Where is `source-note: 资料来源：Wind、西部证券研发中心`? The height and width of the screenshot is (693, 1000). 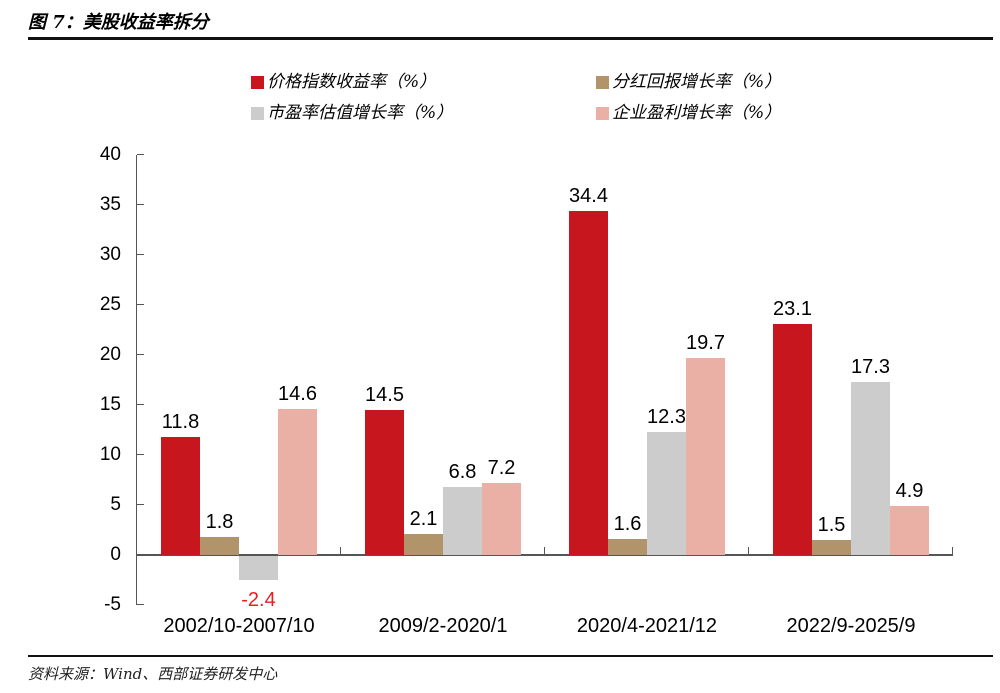 source-note: 资料来源：Wind、西部证券研发中心 is located at coordinates (153, 674).